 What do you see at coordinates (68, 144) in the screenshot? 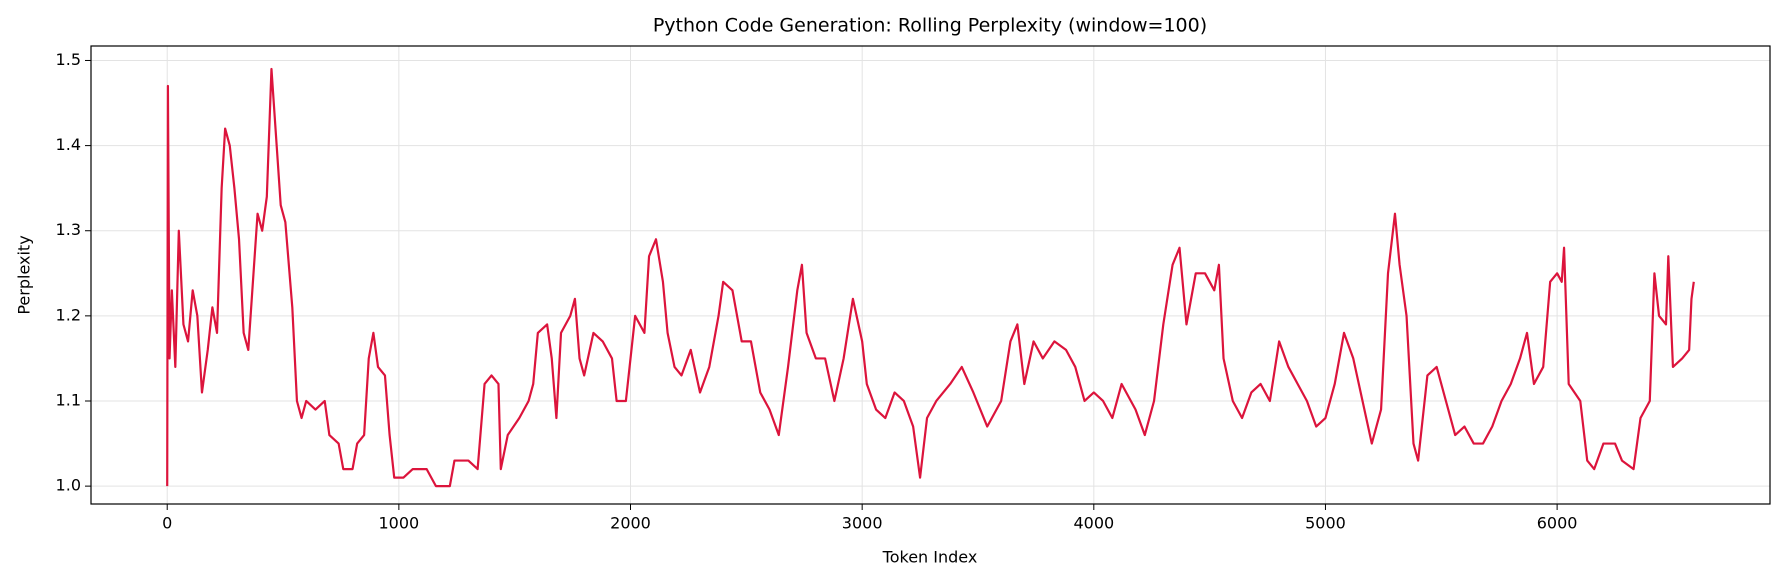
I see `y-tick-label: 1.4` at bounding box center [68, 144].